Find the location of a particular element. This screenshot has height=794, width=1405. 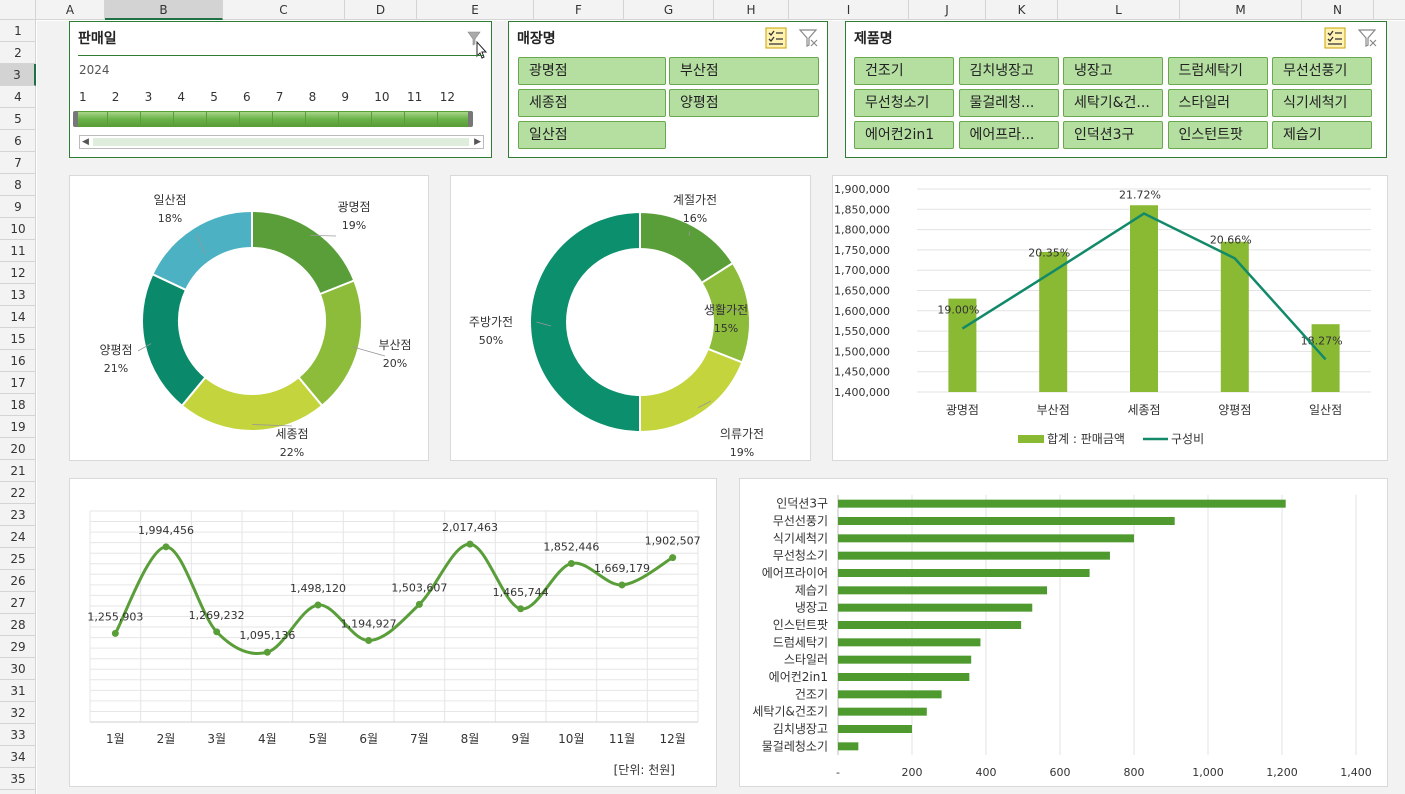

timeline-selection-bar is located at coordinates (273, 119).